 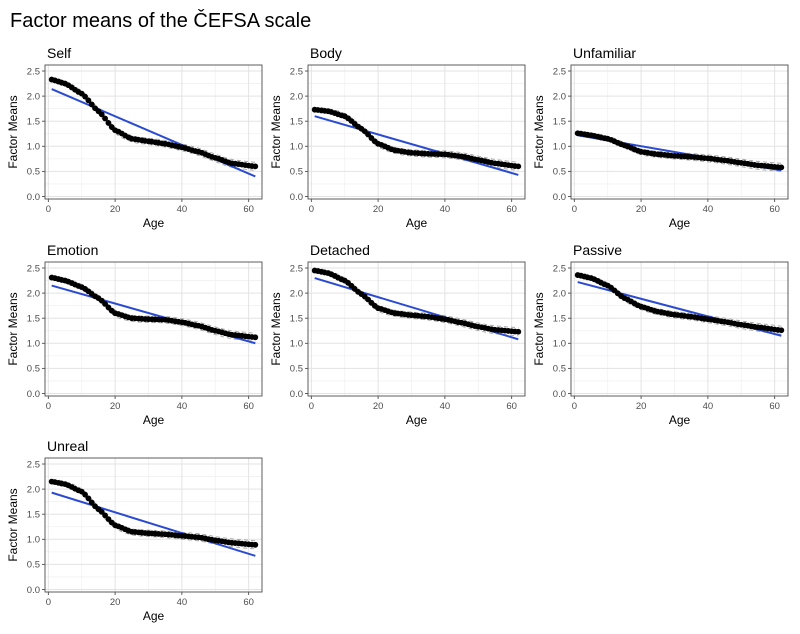 I want to click on panel-title: Unfamiliar, so click(x=604, y=53).